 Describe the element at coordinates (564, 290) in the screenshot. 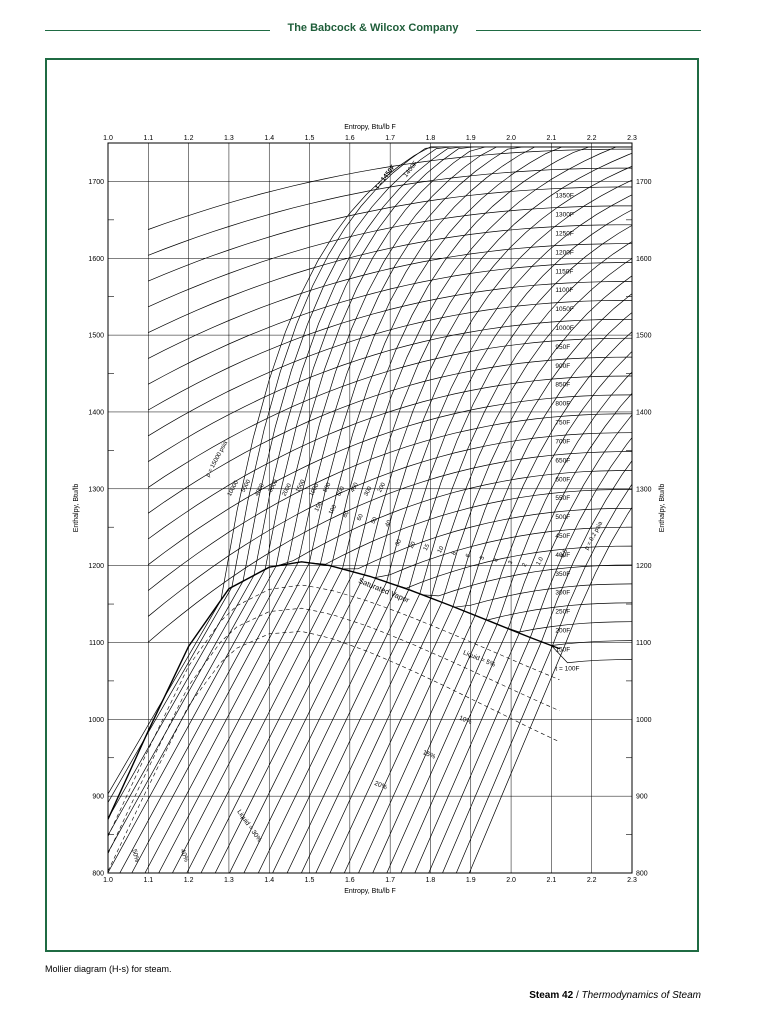

I see `temperature-label: 1100F` at that location.